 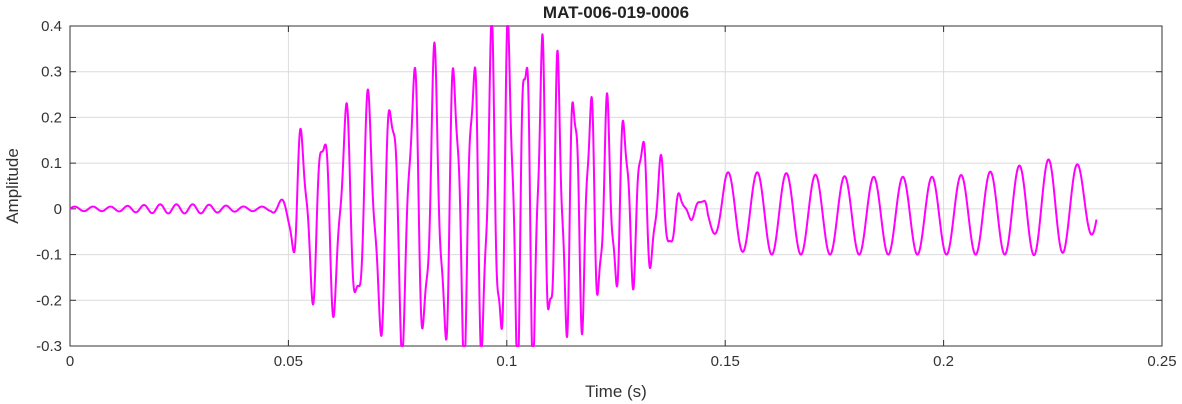 What do you see at coordinates (49, 346) in the screenshot?
I see `y-tick-label: -0.3` at bounding box center [49, 346].